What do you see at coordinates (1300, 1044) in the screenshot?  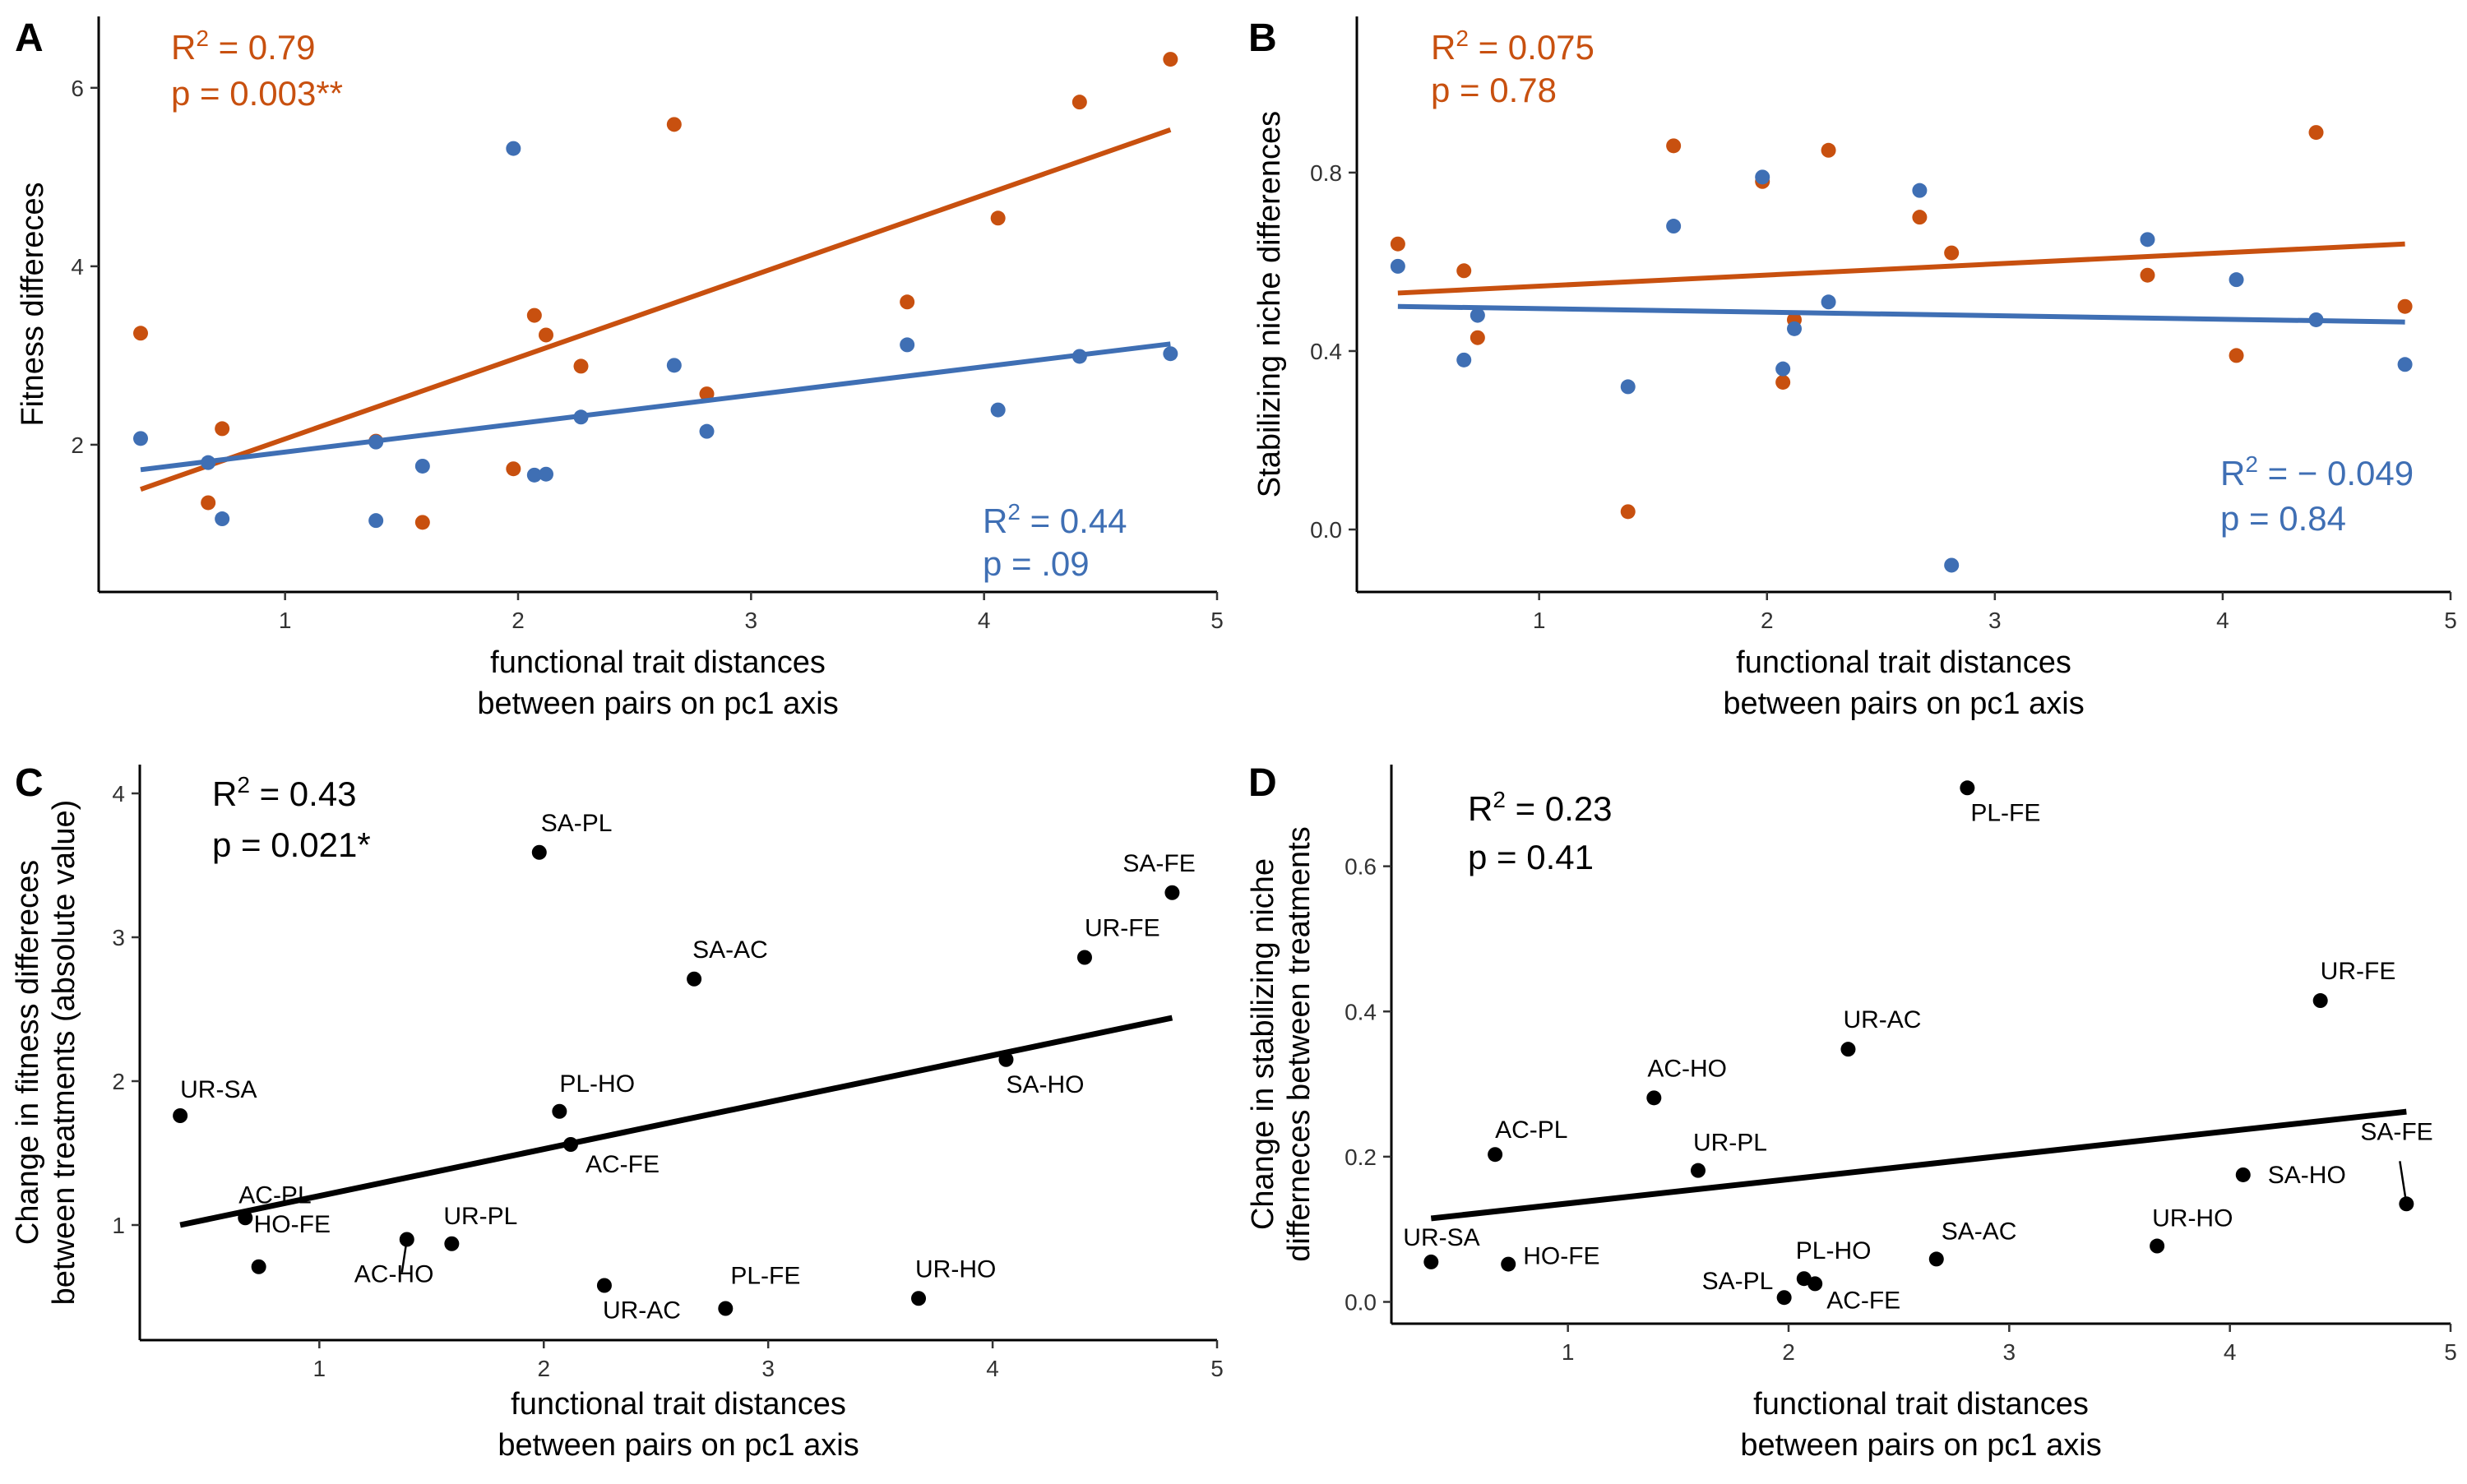 I see `y-axis-title-line2: differneces between treatments` at bounding box center [1300, 1044].